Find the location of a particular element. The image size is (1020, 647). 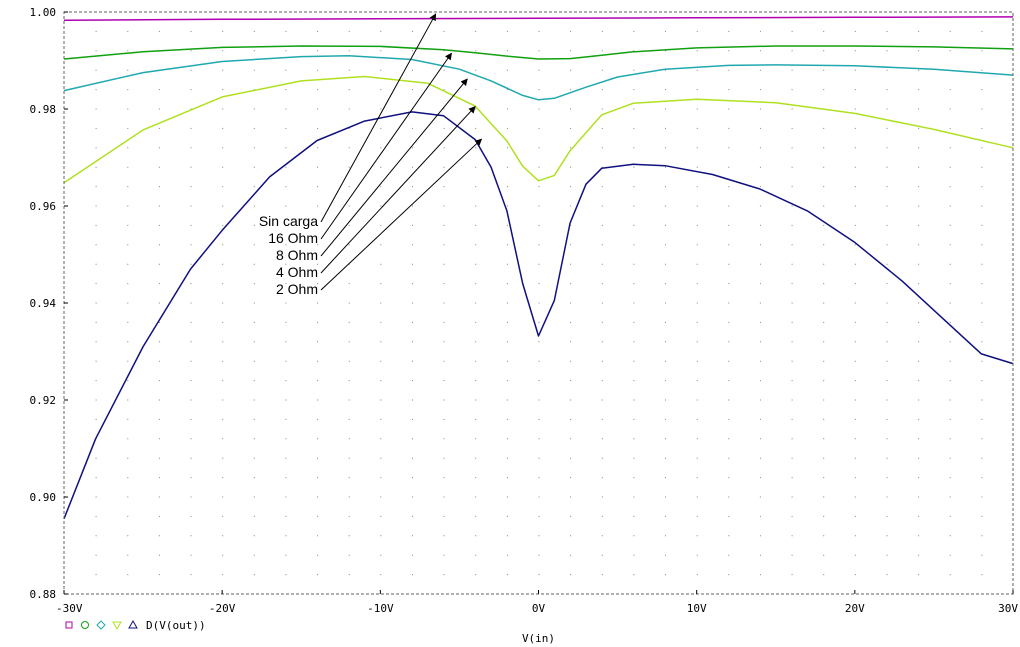

annotation-label-4-ohm: 4 Ohm is located at coordinates (297, 272).